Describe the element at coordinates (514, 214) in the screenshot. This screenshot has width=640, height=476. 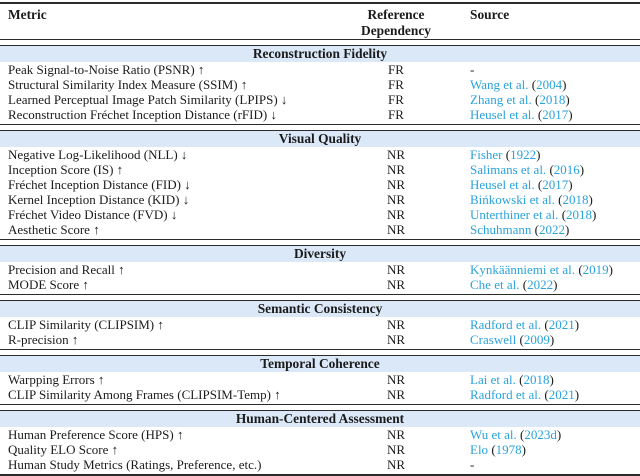
I see `citation-author-link: Unterthiner et al.` at that location.